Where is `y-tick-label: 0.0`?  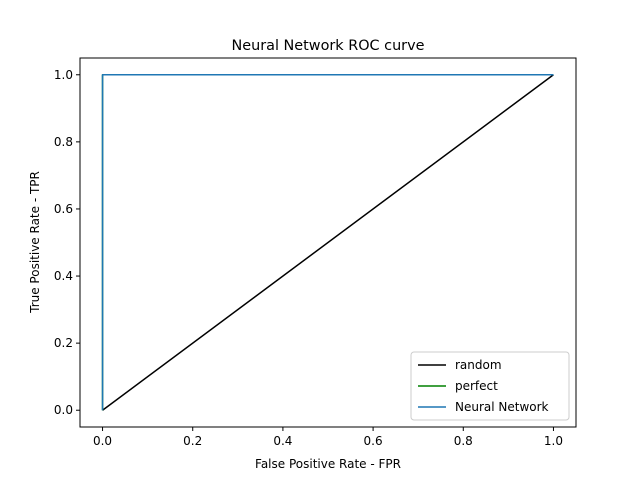 y-tick-label: 0.0 is located at coordinates (63, 410).